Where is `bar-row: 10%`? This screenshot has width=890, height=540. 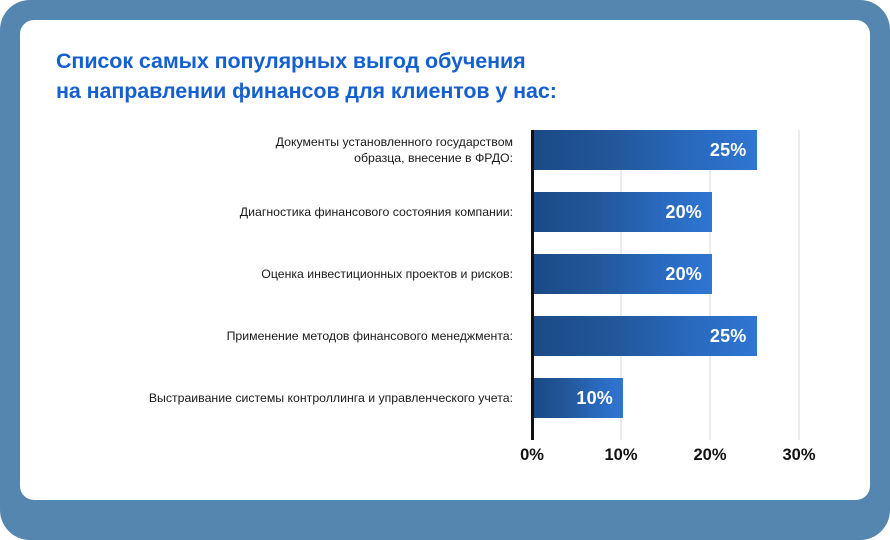 bar-row: 10% is located at coordinates (578, 398).